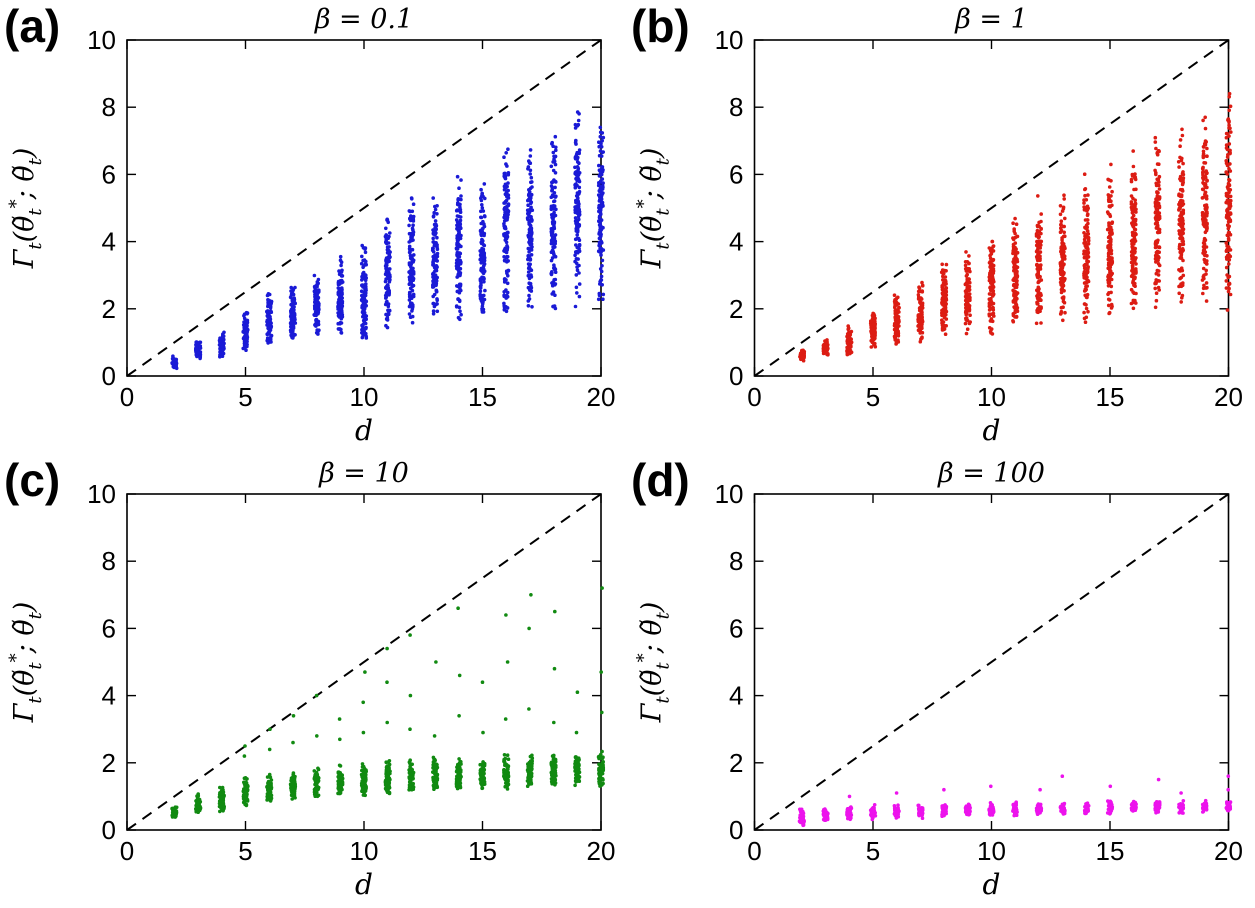 This screenshot has width=1255, height=908. Describe the element at coordinates (363, 19) in the screenshot. I see `plot-title: β = 0.1` at that location.